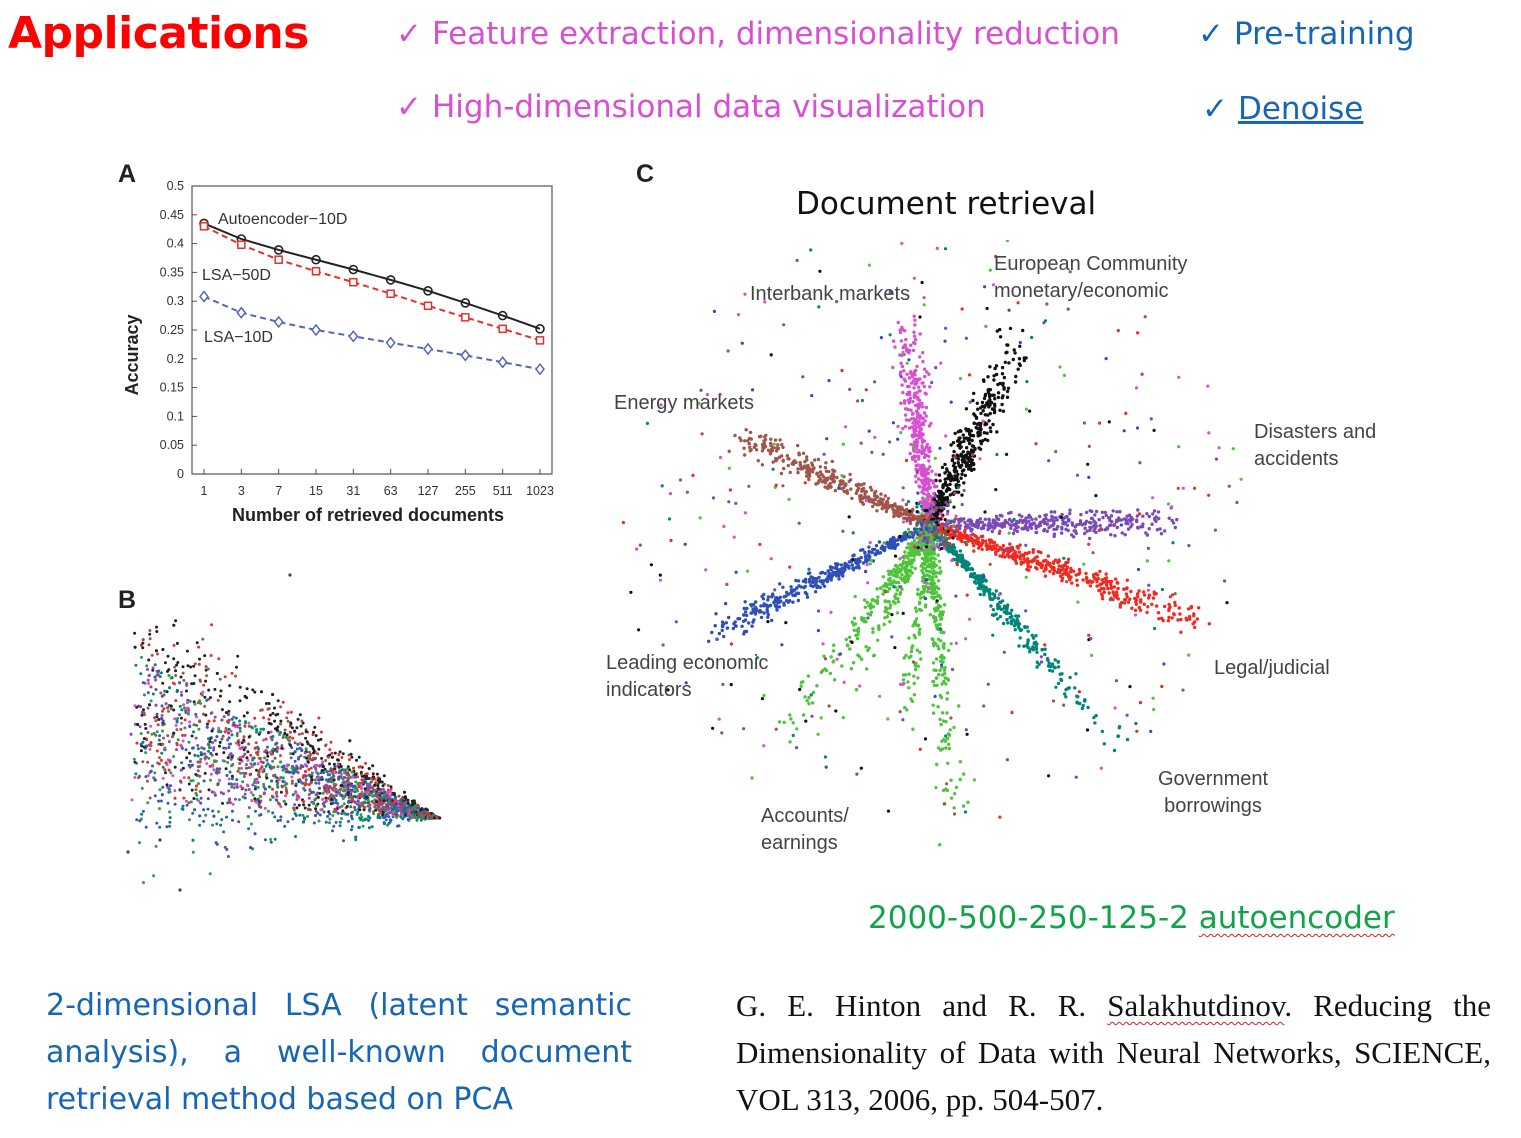 The width and height of the screenshot is (1521, 1138). Describe the element at coordinates (368, 515) in the screenshot. I see `x-axis-label: Number of retrieved documents` at that location.